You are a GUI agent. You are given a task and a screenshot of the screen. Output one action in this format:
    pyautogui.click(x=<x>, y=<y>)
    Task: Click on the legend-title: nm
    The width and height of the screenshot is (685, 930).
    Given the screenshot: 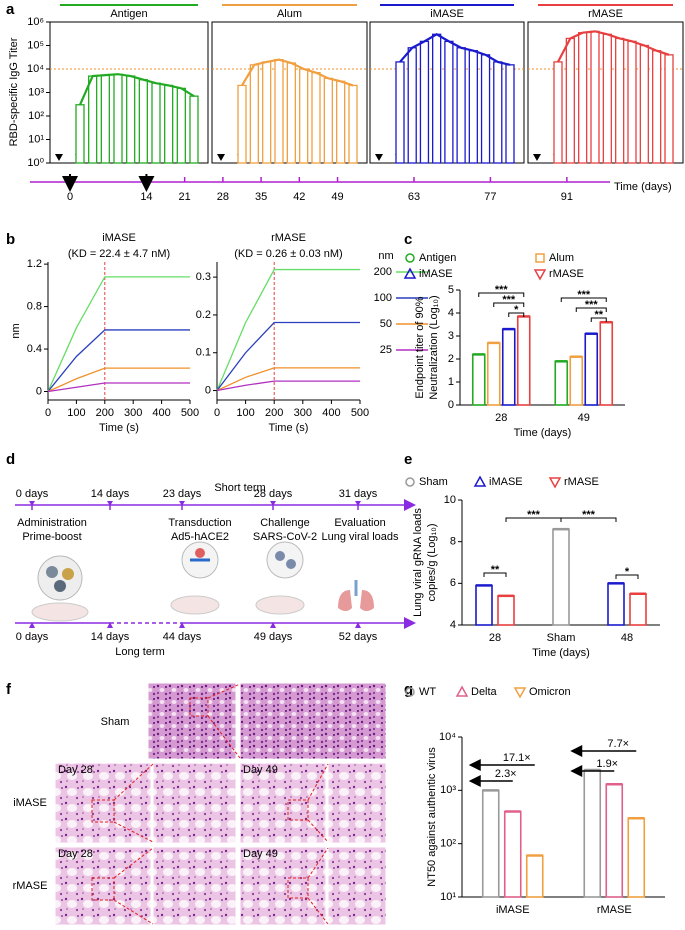 What is the action you would take?
    pyautogui.click(x=385, y=256)
    